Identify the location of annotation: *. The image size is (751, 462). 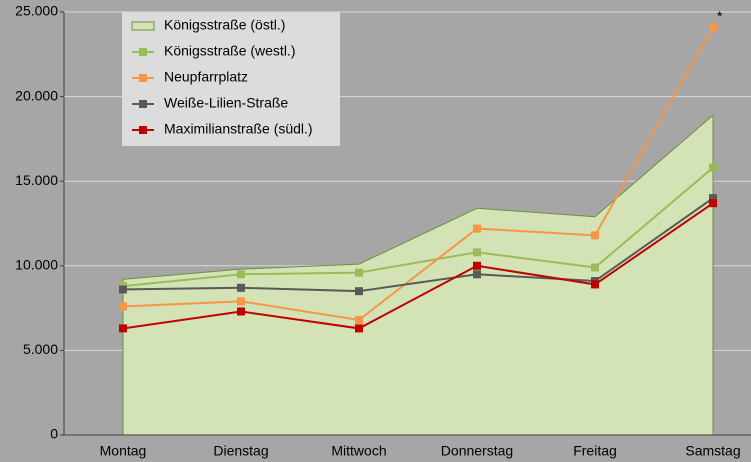
(720, 16).